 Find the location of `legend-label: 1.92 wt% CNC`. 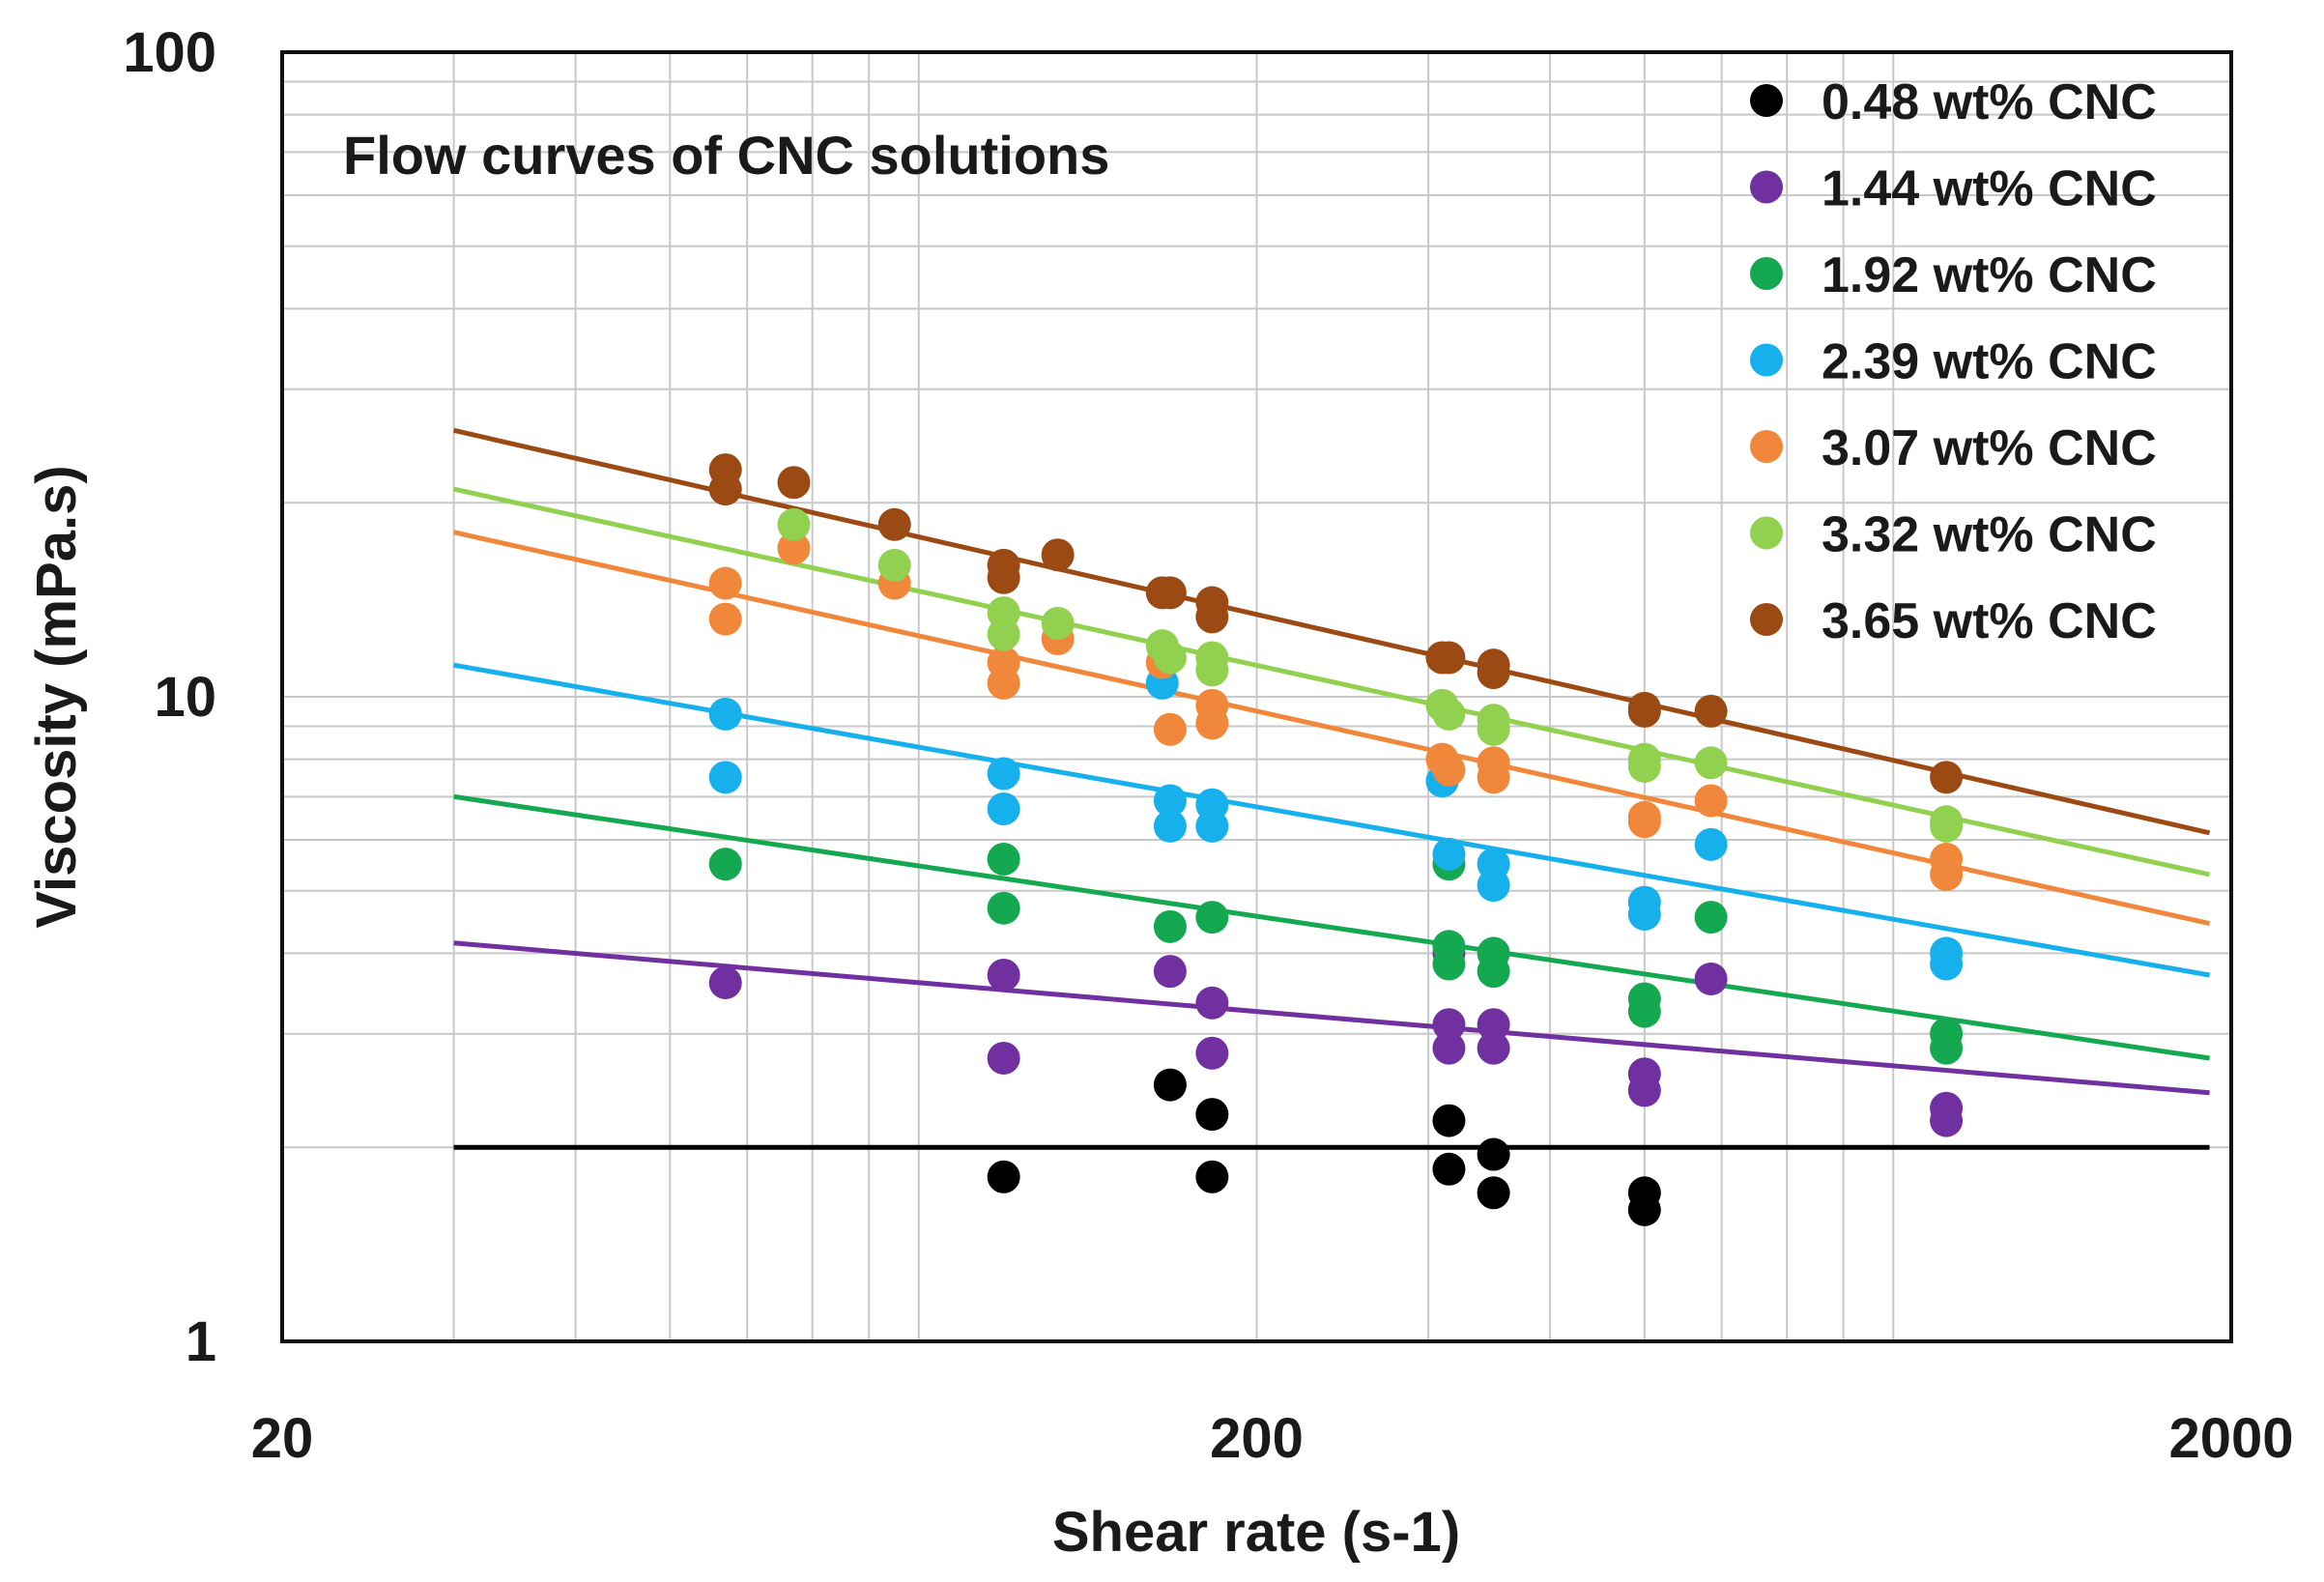

legend-label: 1.92 wt% CNC is located at coordinates (1990, 275).